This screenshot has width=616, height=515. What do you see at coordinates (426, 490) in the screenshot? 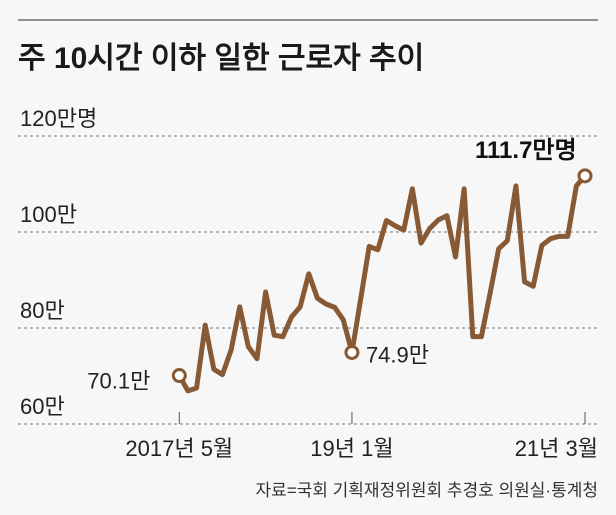
I see `source-note: 자료=국회 기획재정위원회 추경호 의원실·통계청` at bounding box center [426, 490].